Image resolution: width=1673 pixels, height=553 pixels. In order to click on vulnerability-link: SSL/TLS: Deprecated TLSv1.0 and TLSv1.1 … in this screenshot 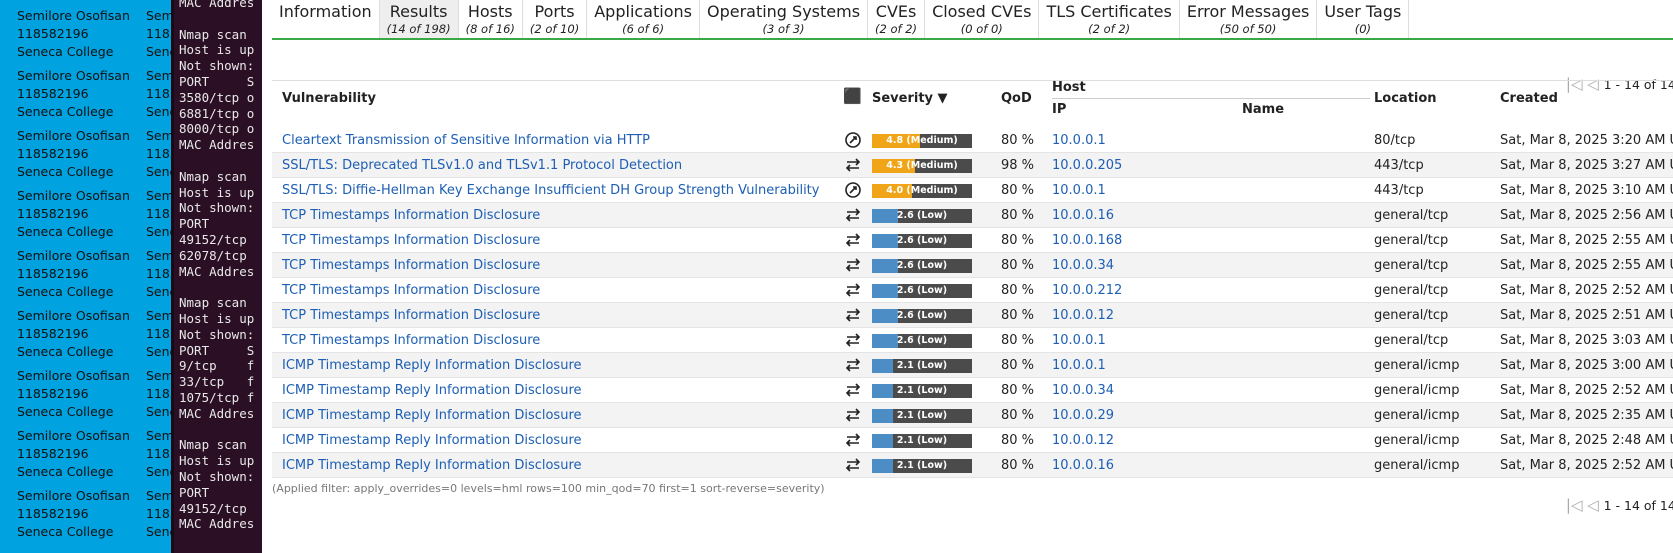, I will do `click(482, 165)`.